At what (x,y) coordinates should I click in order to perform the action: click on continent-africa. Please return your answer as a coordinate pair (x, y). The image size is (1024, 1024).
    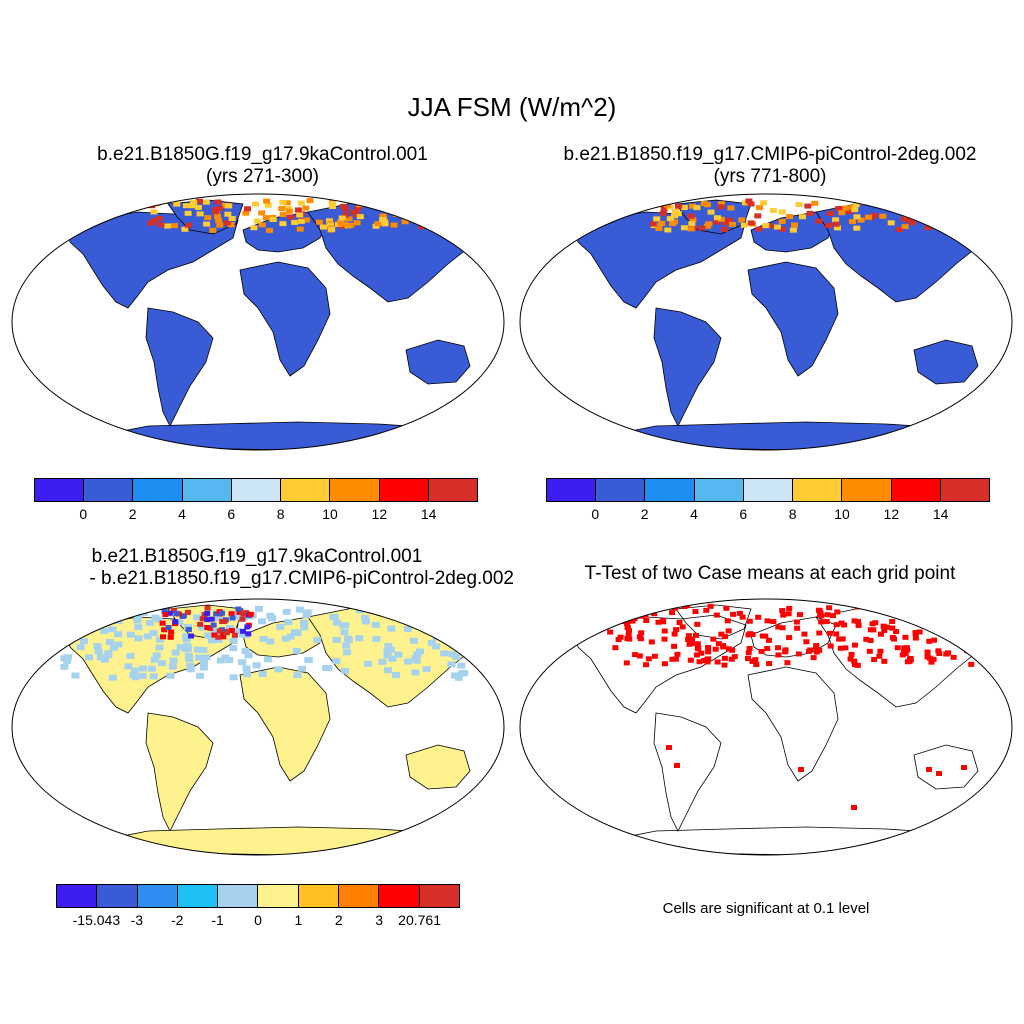
    Looking at the image, I should click on (793, 724).